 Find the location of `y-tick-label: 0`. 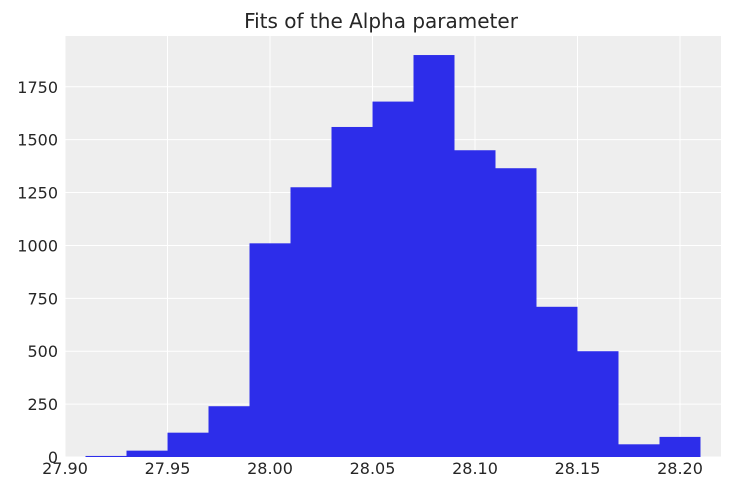

y-tick-label: 0 is located at coordinates (53, 457).